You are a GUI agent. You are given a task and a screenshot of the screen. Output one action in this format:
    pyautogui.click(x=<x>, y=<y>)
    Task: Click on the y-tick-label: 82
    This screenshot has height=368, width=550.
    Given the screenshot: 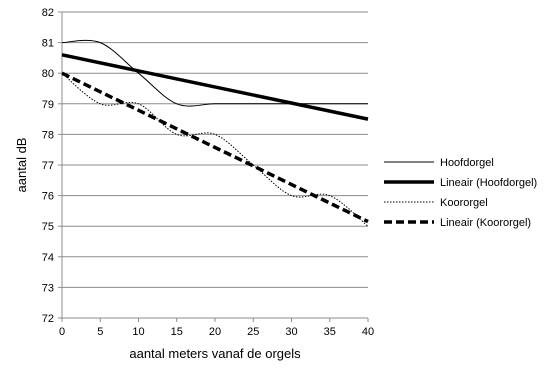 What is the action you would take?
    pyautogui.click(x=48, y=13)
    